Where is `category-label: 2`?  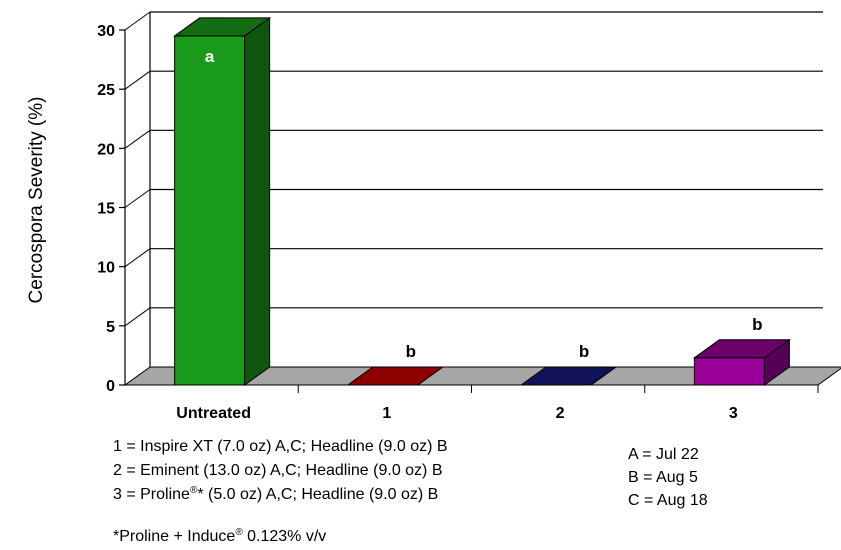 category-label: 2 is located at coordinates (560, 413).